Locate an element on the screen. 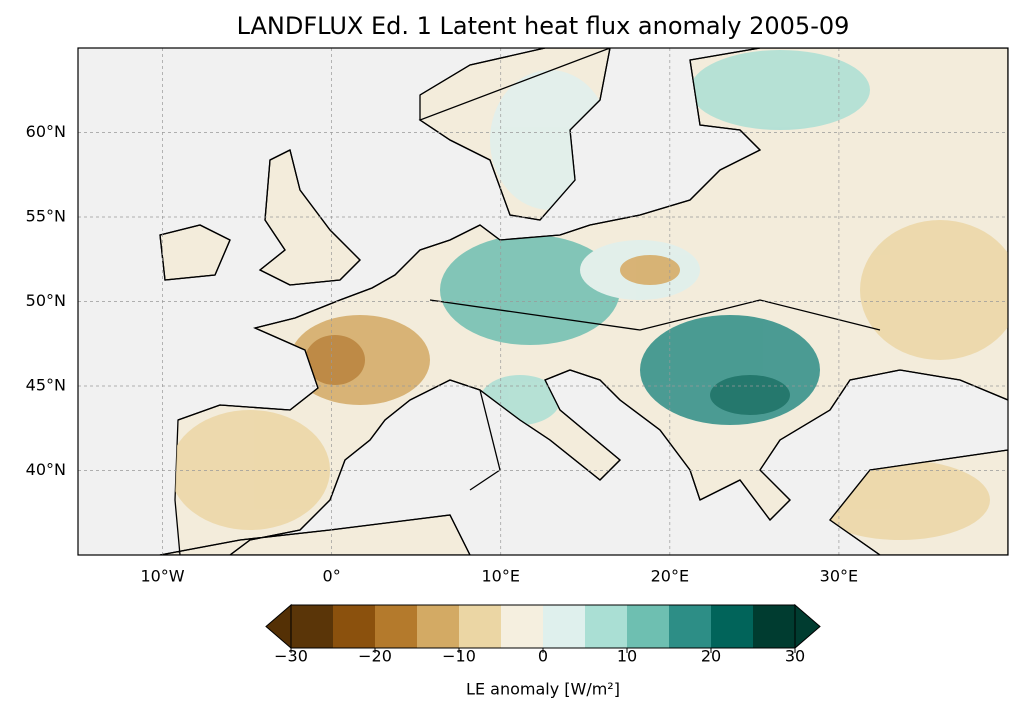 The width and height of the screenshot is (1022, 718). x-tick-label: 20°E is located at coordinates (670, 576).